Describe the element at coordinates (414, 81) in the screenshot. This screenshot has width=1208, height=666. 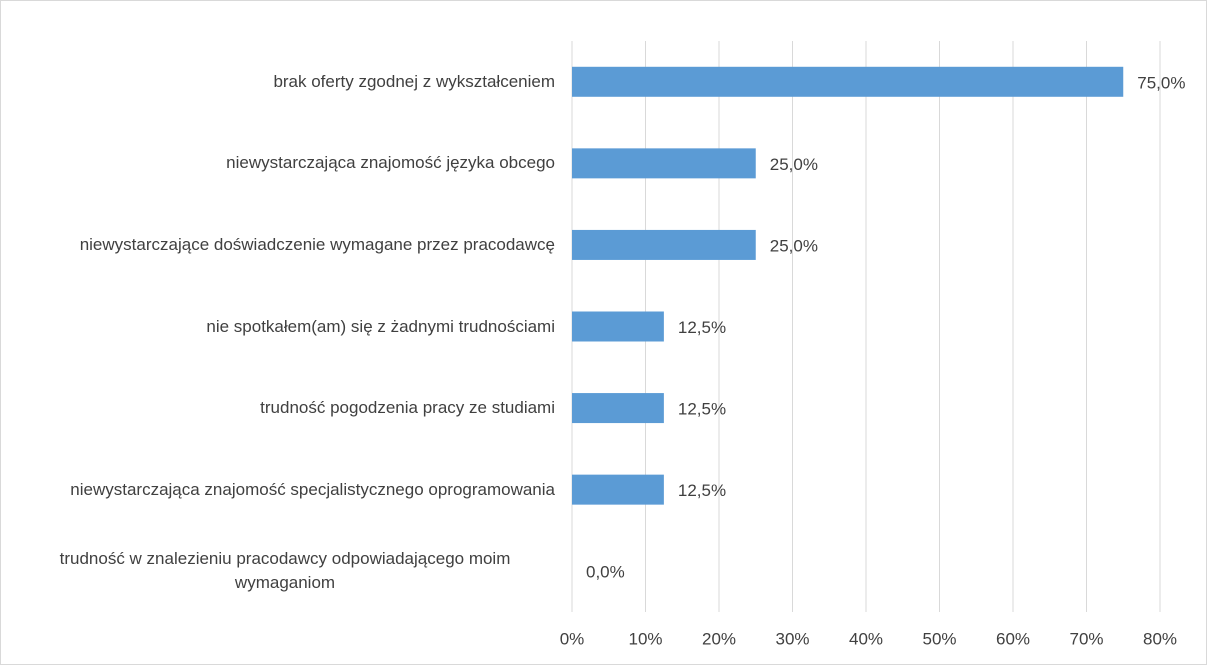
I see `y-tick-label: brak oferty zgodnej z wykształceniem` at that location.